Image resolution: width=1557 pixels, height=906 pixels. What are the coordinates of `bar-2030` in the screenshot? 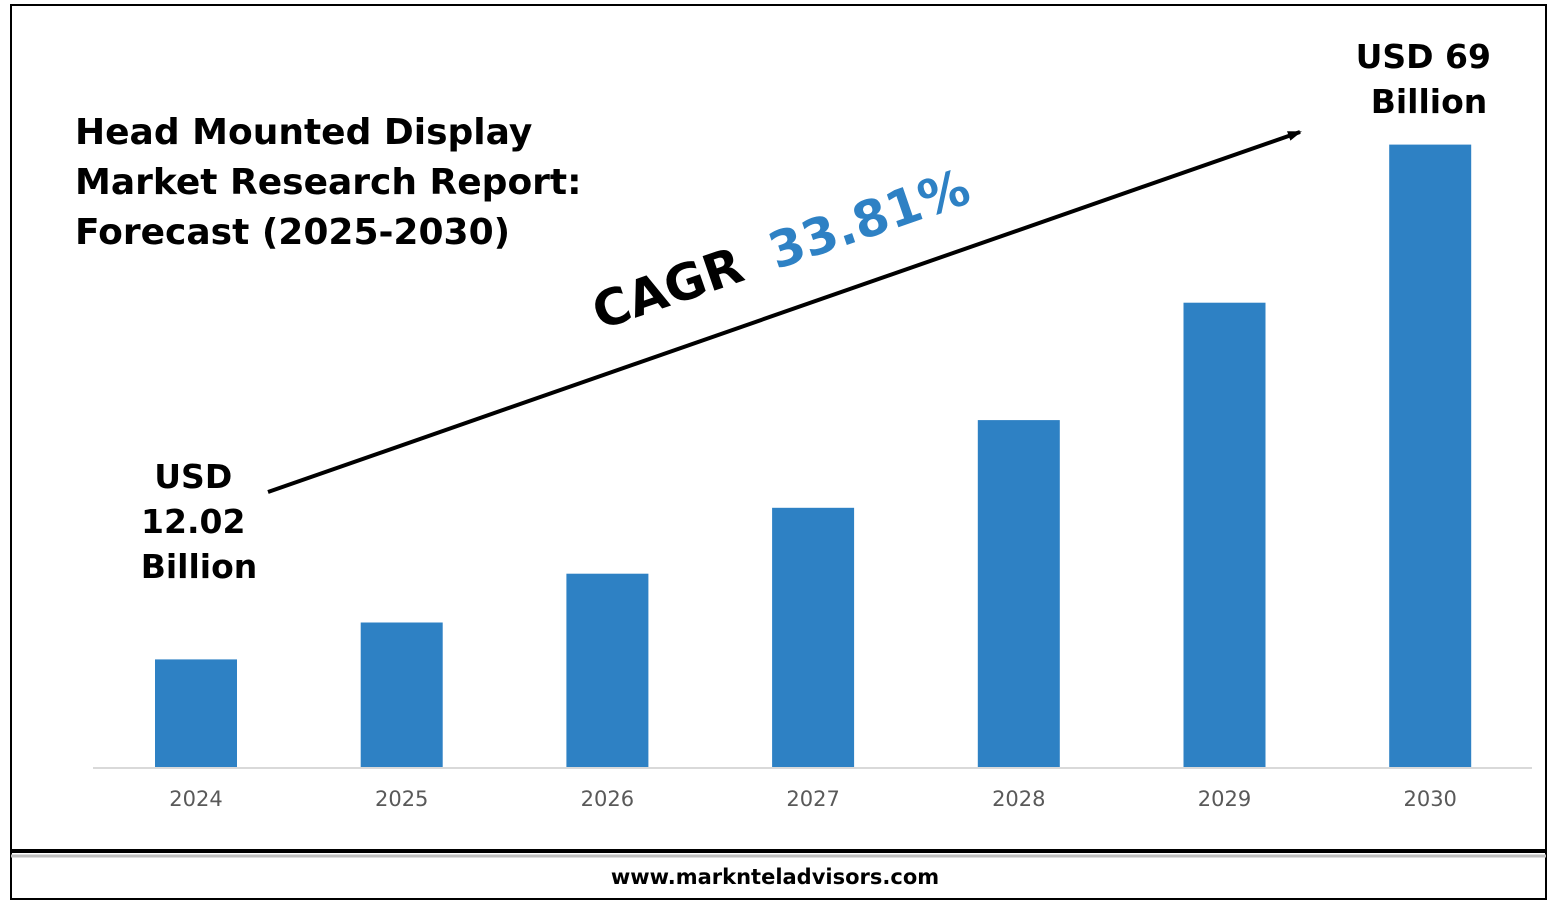 It's located at (1430, 456).